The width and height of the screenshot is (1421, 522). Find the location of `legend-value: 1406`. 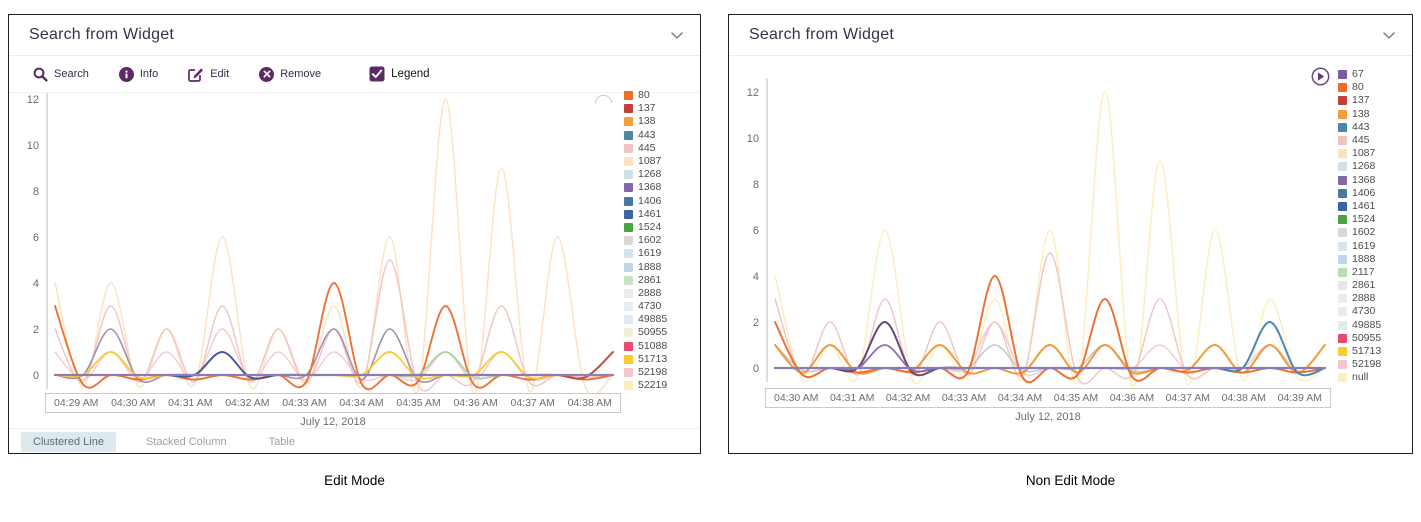

legend-value: 1406 is located at coordinates (1364, 192).